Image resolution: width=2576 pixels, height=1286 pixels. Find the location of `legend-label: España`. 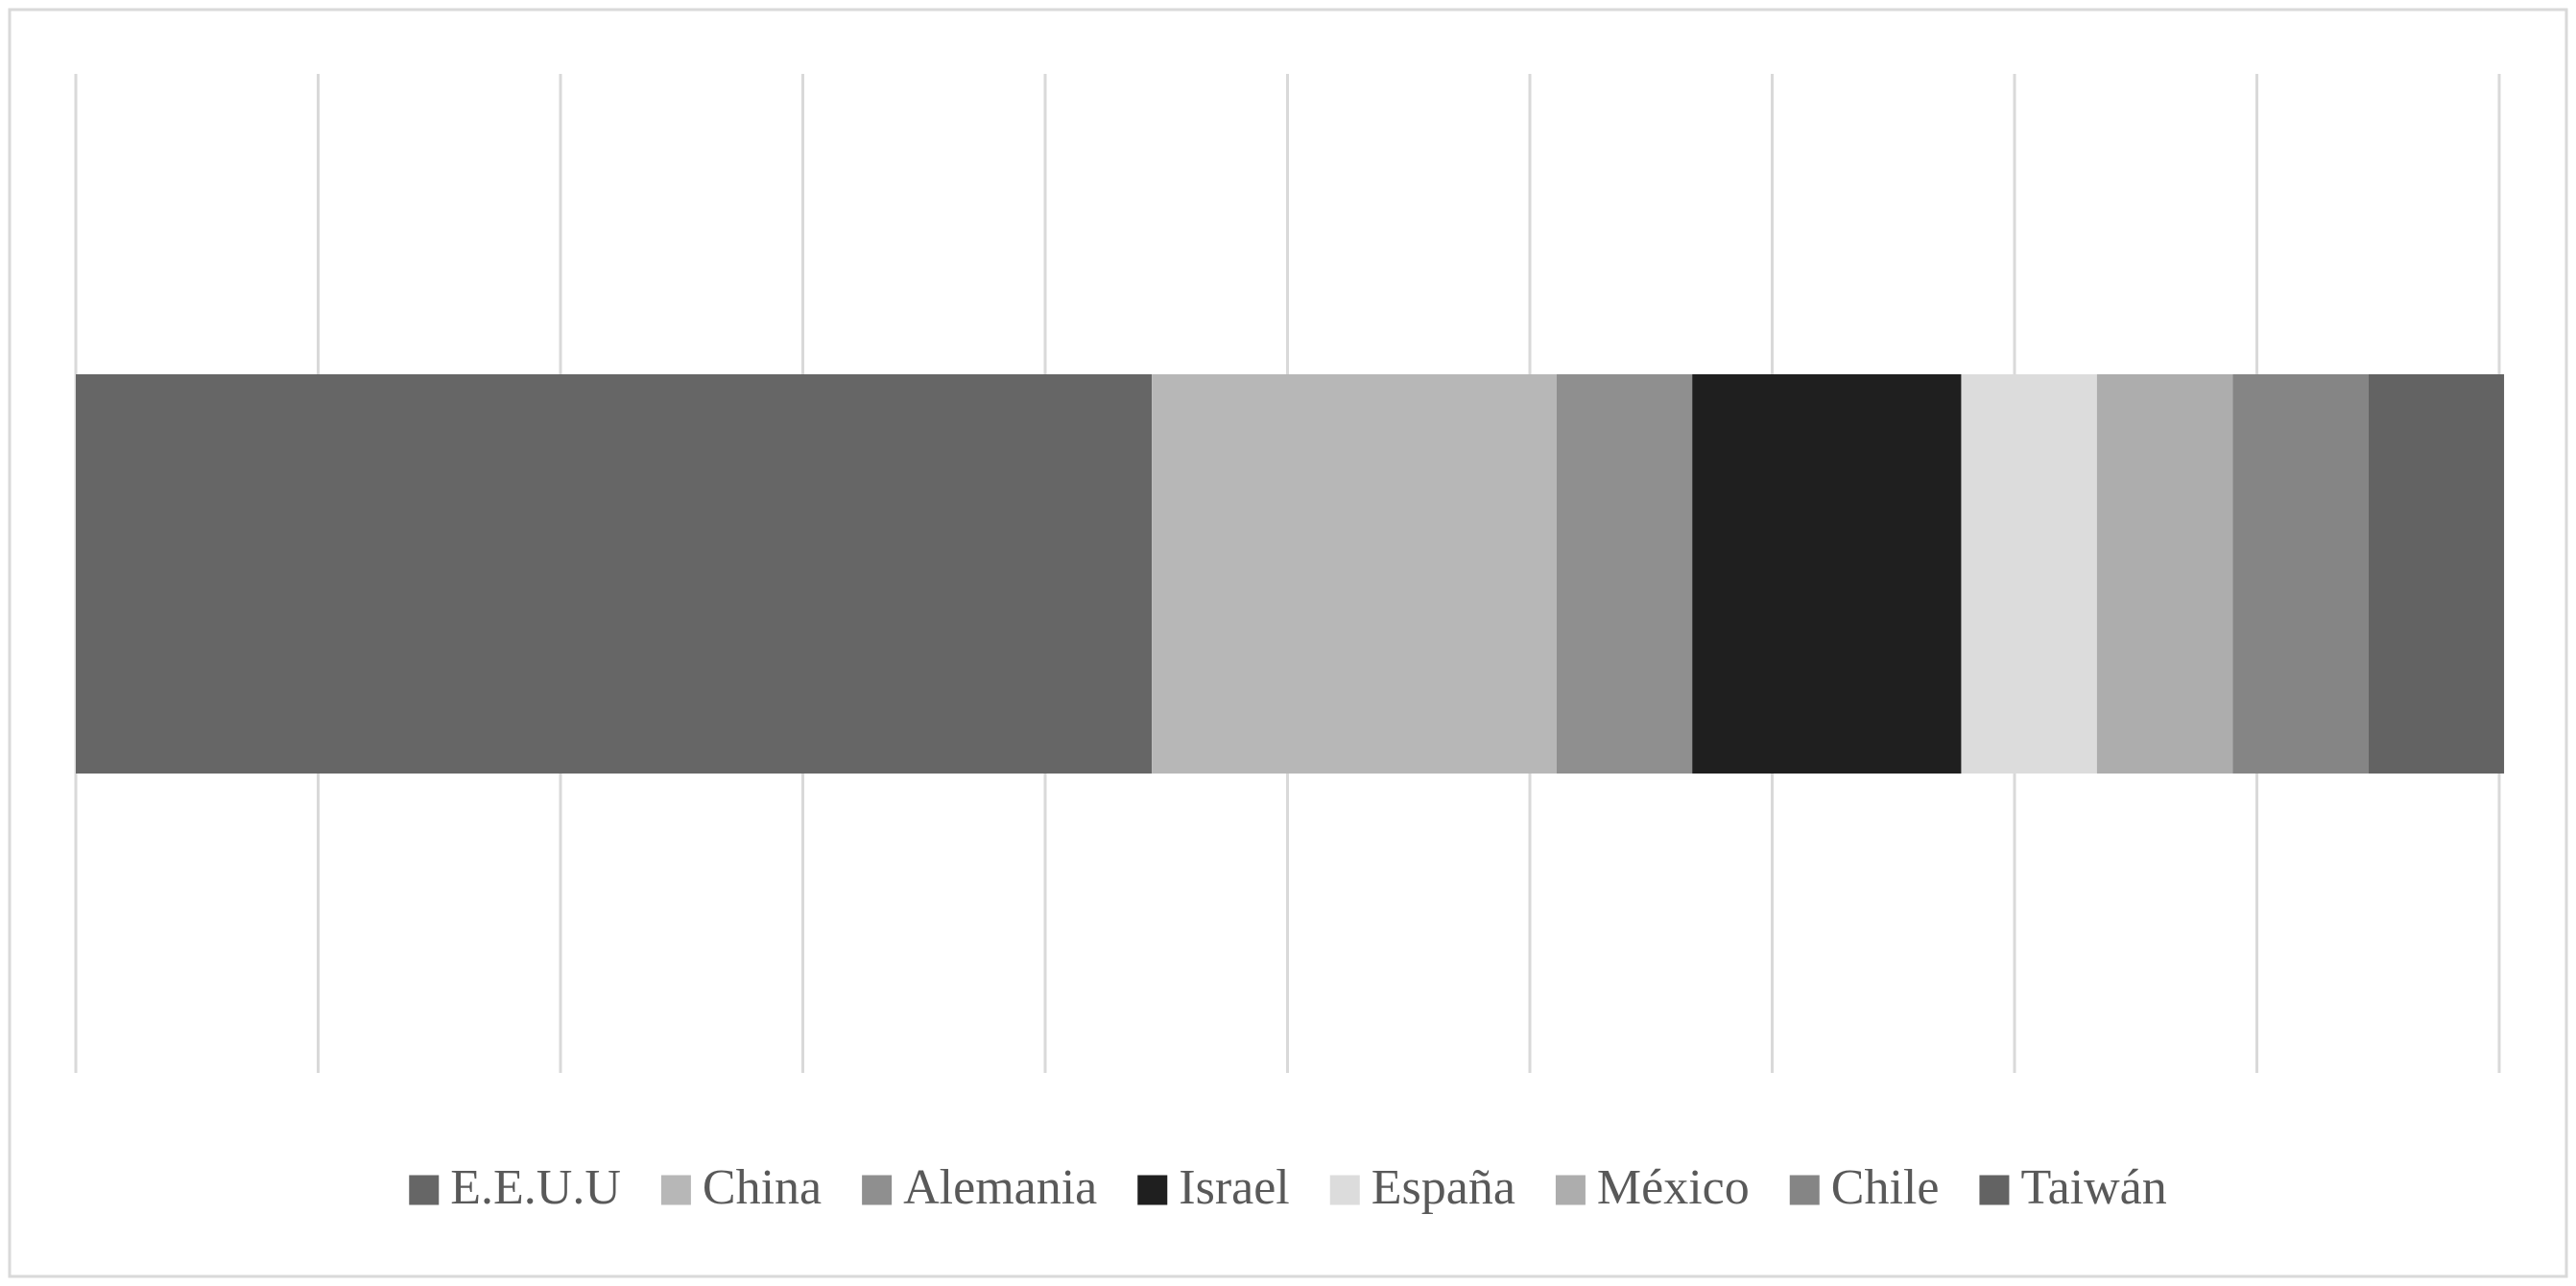

legend-label: España is located at coordinates (1443, 1187).